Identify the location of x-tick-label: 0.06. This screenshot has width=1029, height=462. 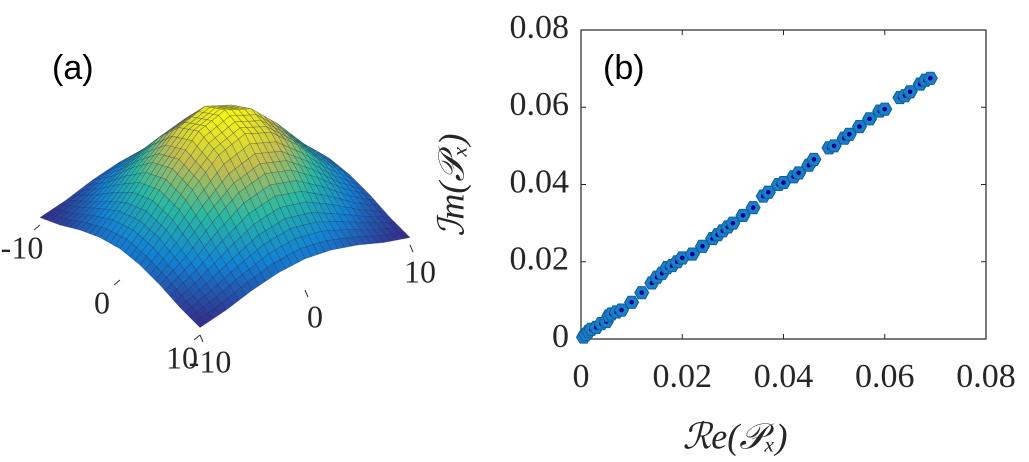
(885, 376).